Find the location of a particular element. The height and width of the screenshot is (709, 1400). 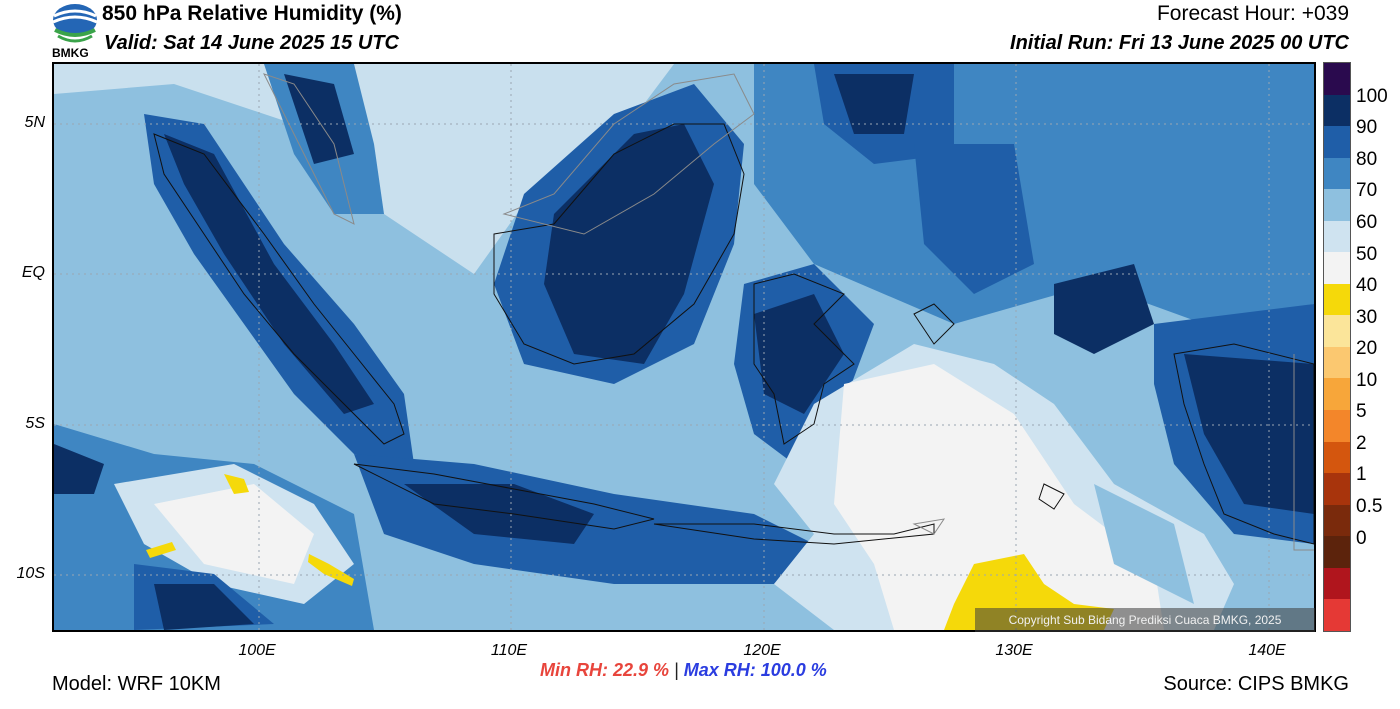

lat-label-eq: EQ is located at coordinates (33, 272).